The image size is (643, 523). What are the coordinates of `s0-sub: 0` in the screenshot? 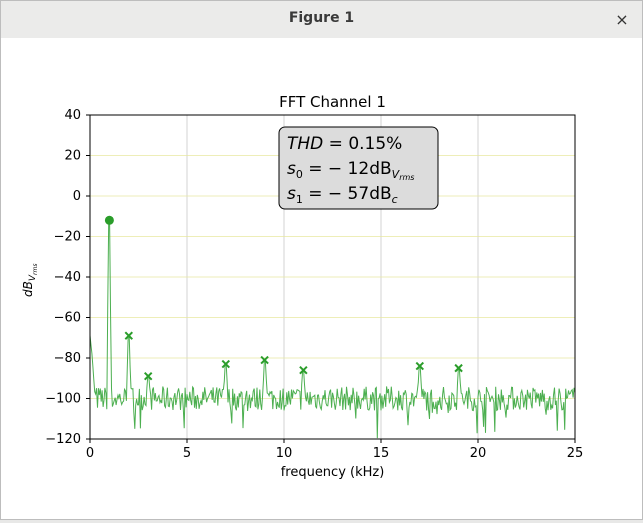 It's located at (299, 174).